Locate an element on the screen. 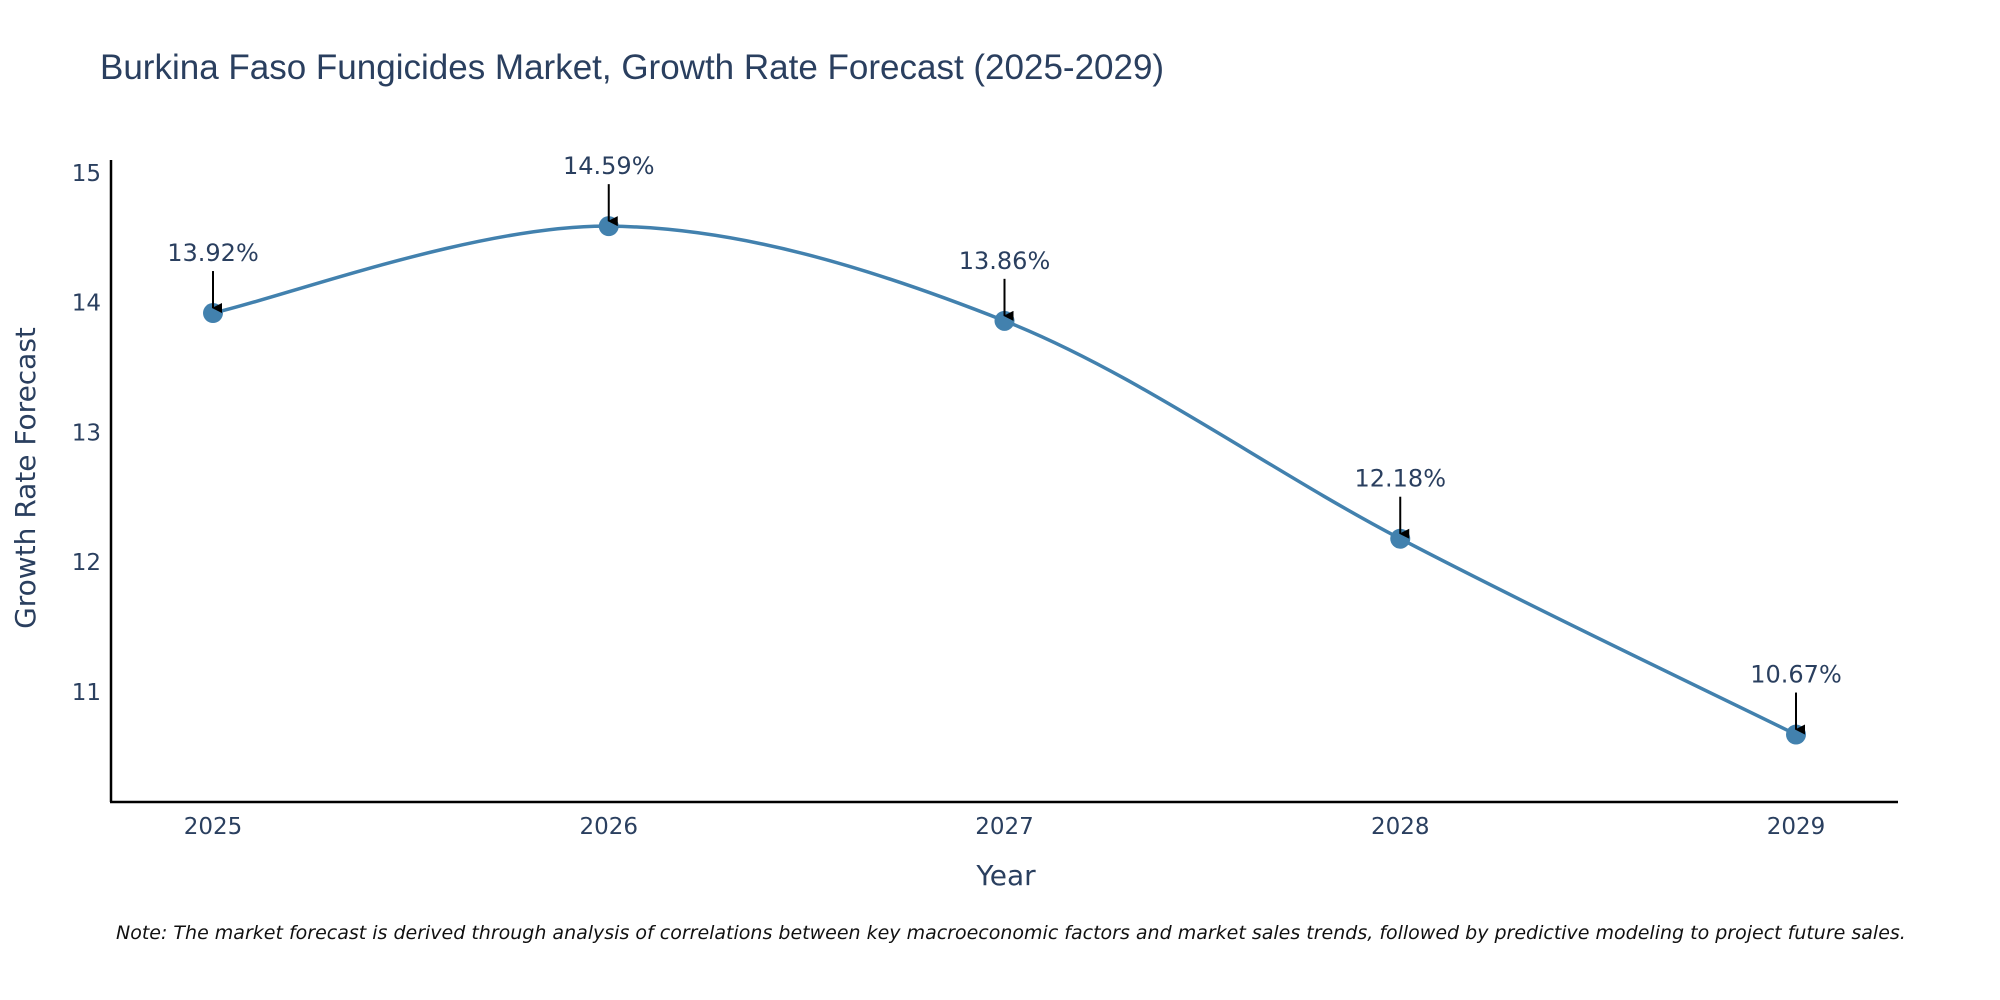 The image size is (2000, 1000). y-tick-label: 13 is located at coordinates (86, 433).